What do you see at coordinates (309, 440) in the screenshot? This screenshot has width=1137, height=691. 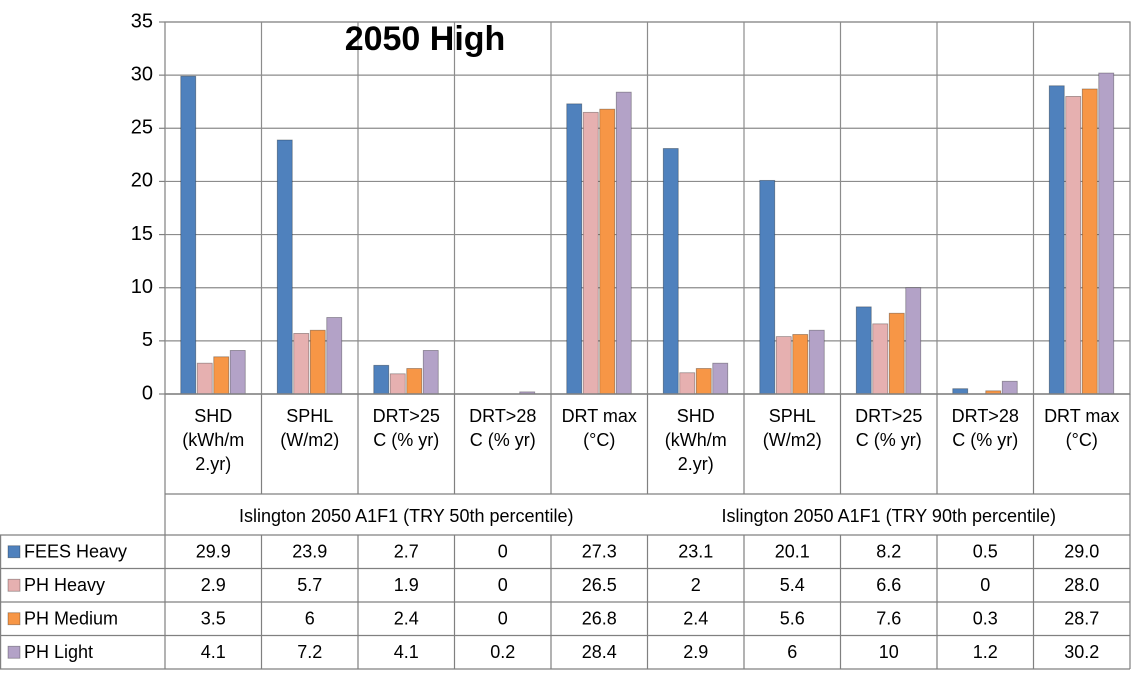 I see `category-label: (W/m2)` at bounding box center [309, 440].